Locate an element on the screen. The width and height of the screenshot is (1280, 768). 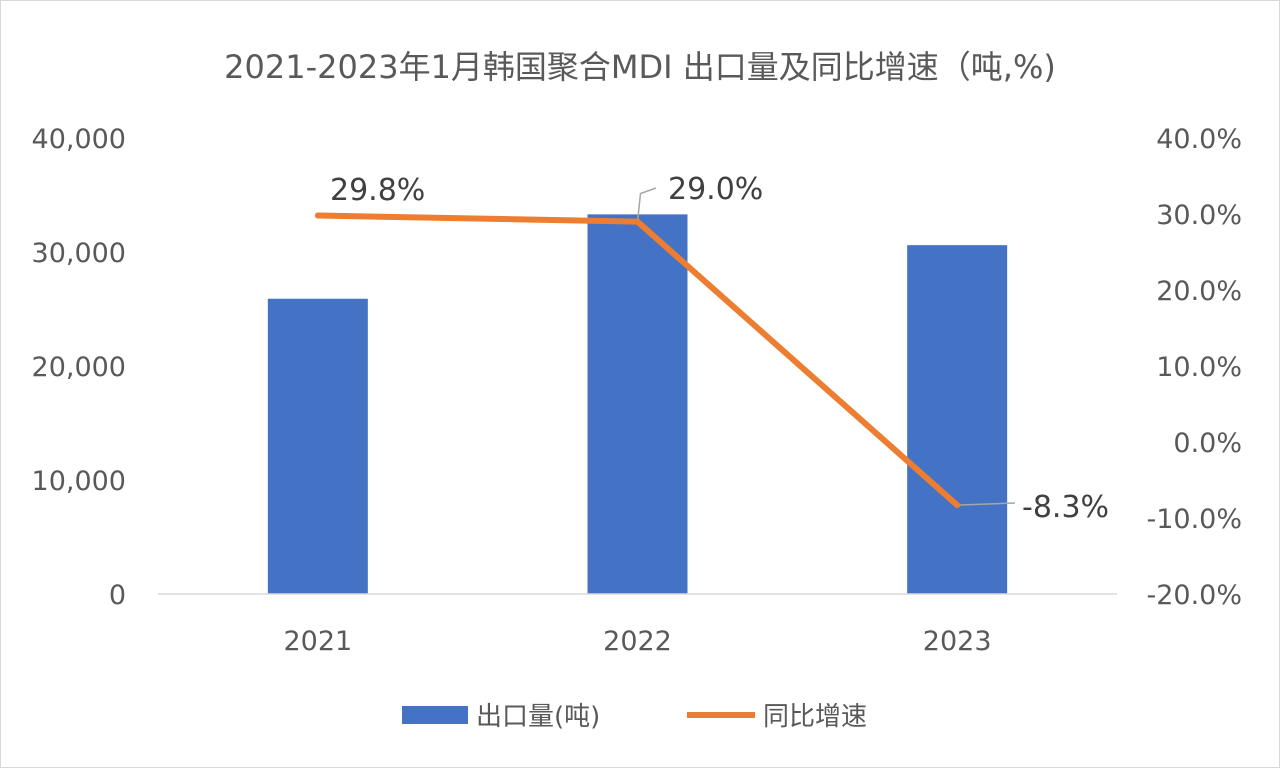
left-axis-tick-label: 10,000 is located at coordinates (79, 481).